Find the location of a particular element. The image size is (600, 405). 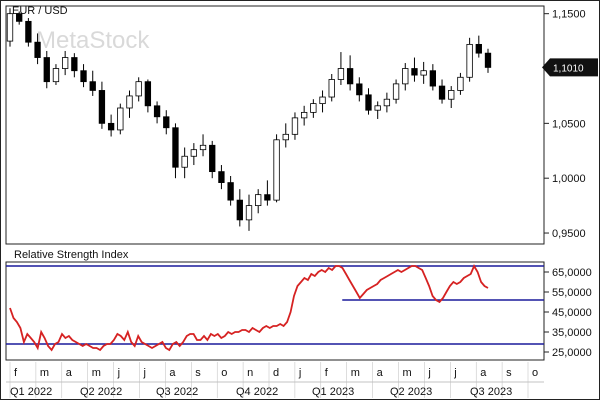

rsi-y-tick-label: 45,0000 is located at coordinates (572, 313).